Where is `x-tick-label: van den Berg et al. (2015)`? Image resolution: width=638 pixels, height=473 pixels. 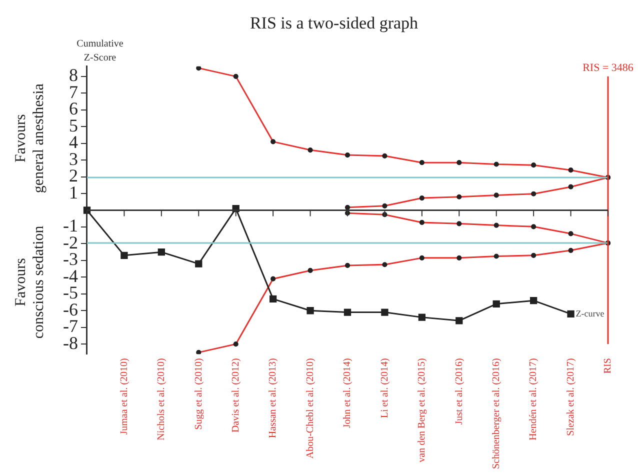 x-tick-label: van den Berg et al. (2015) is located at coordinates (422, 410).